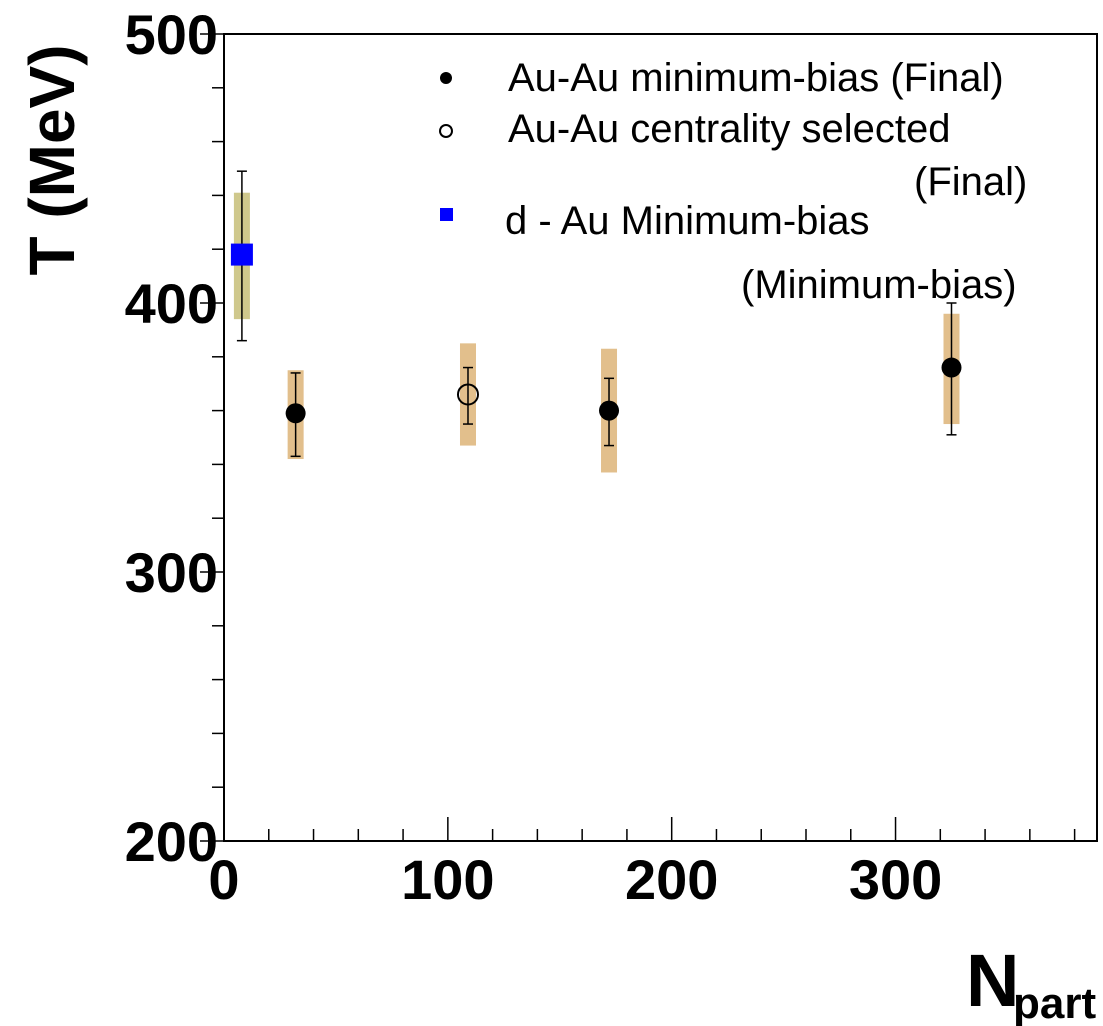 This screenshot has height=1026, width=1103. What do you see at coordinates (171, 841) in the screenshot?
I see `y-tick-label: 200` at bounding box center [171, 841].